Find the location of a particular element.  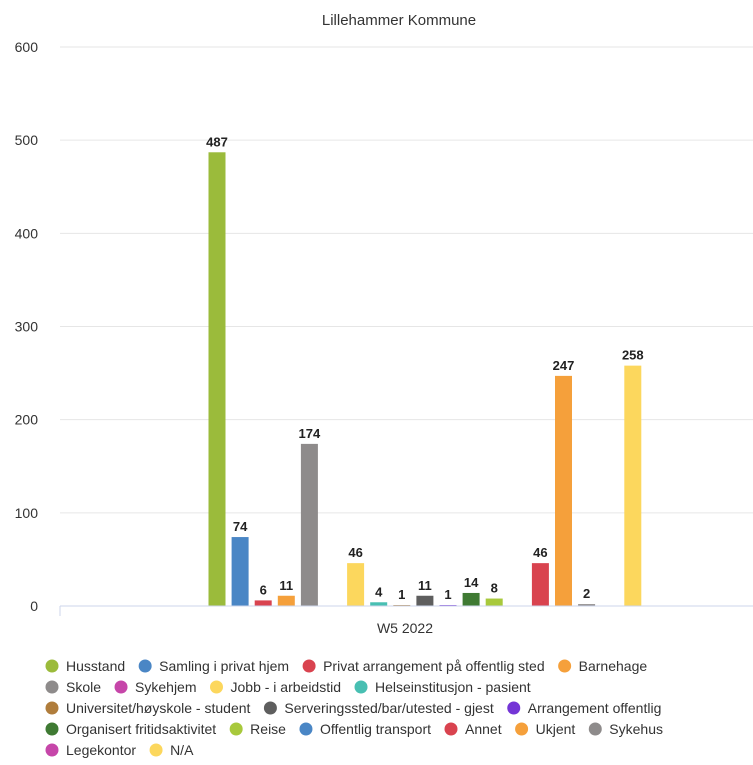

legend-label: Annet is located at coordinates (483, 729).